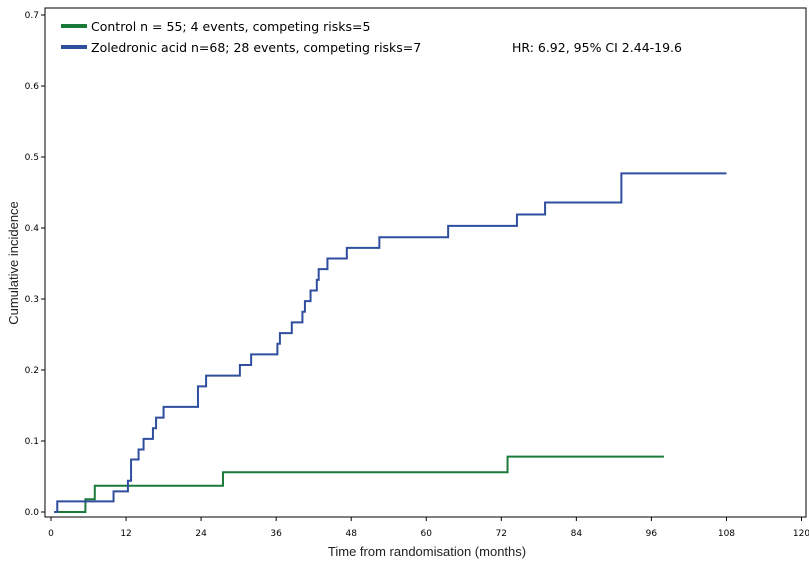 This screenshot has height=563, width=809. What do you see at coordinates (35, 264) in the screenshot?
I see `y-axis-ticks: 0.0 0.1 0.2 0.3 0.4 0.5 0.6 0.7` at bounding box center [35, 264].